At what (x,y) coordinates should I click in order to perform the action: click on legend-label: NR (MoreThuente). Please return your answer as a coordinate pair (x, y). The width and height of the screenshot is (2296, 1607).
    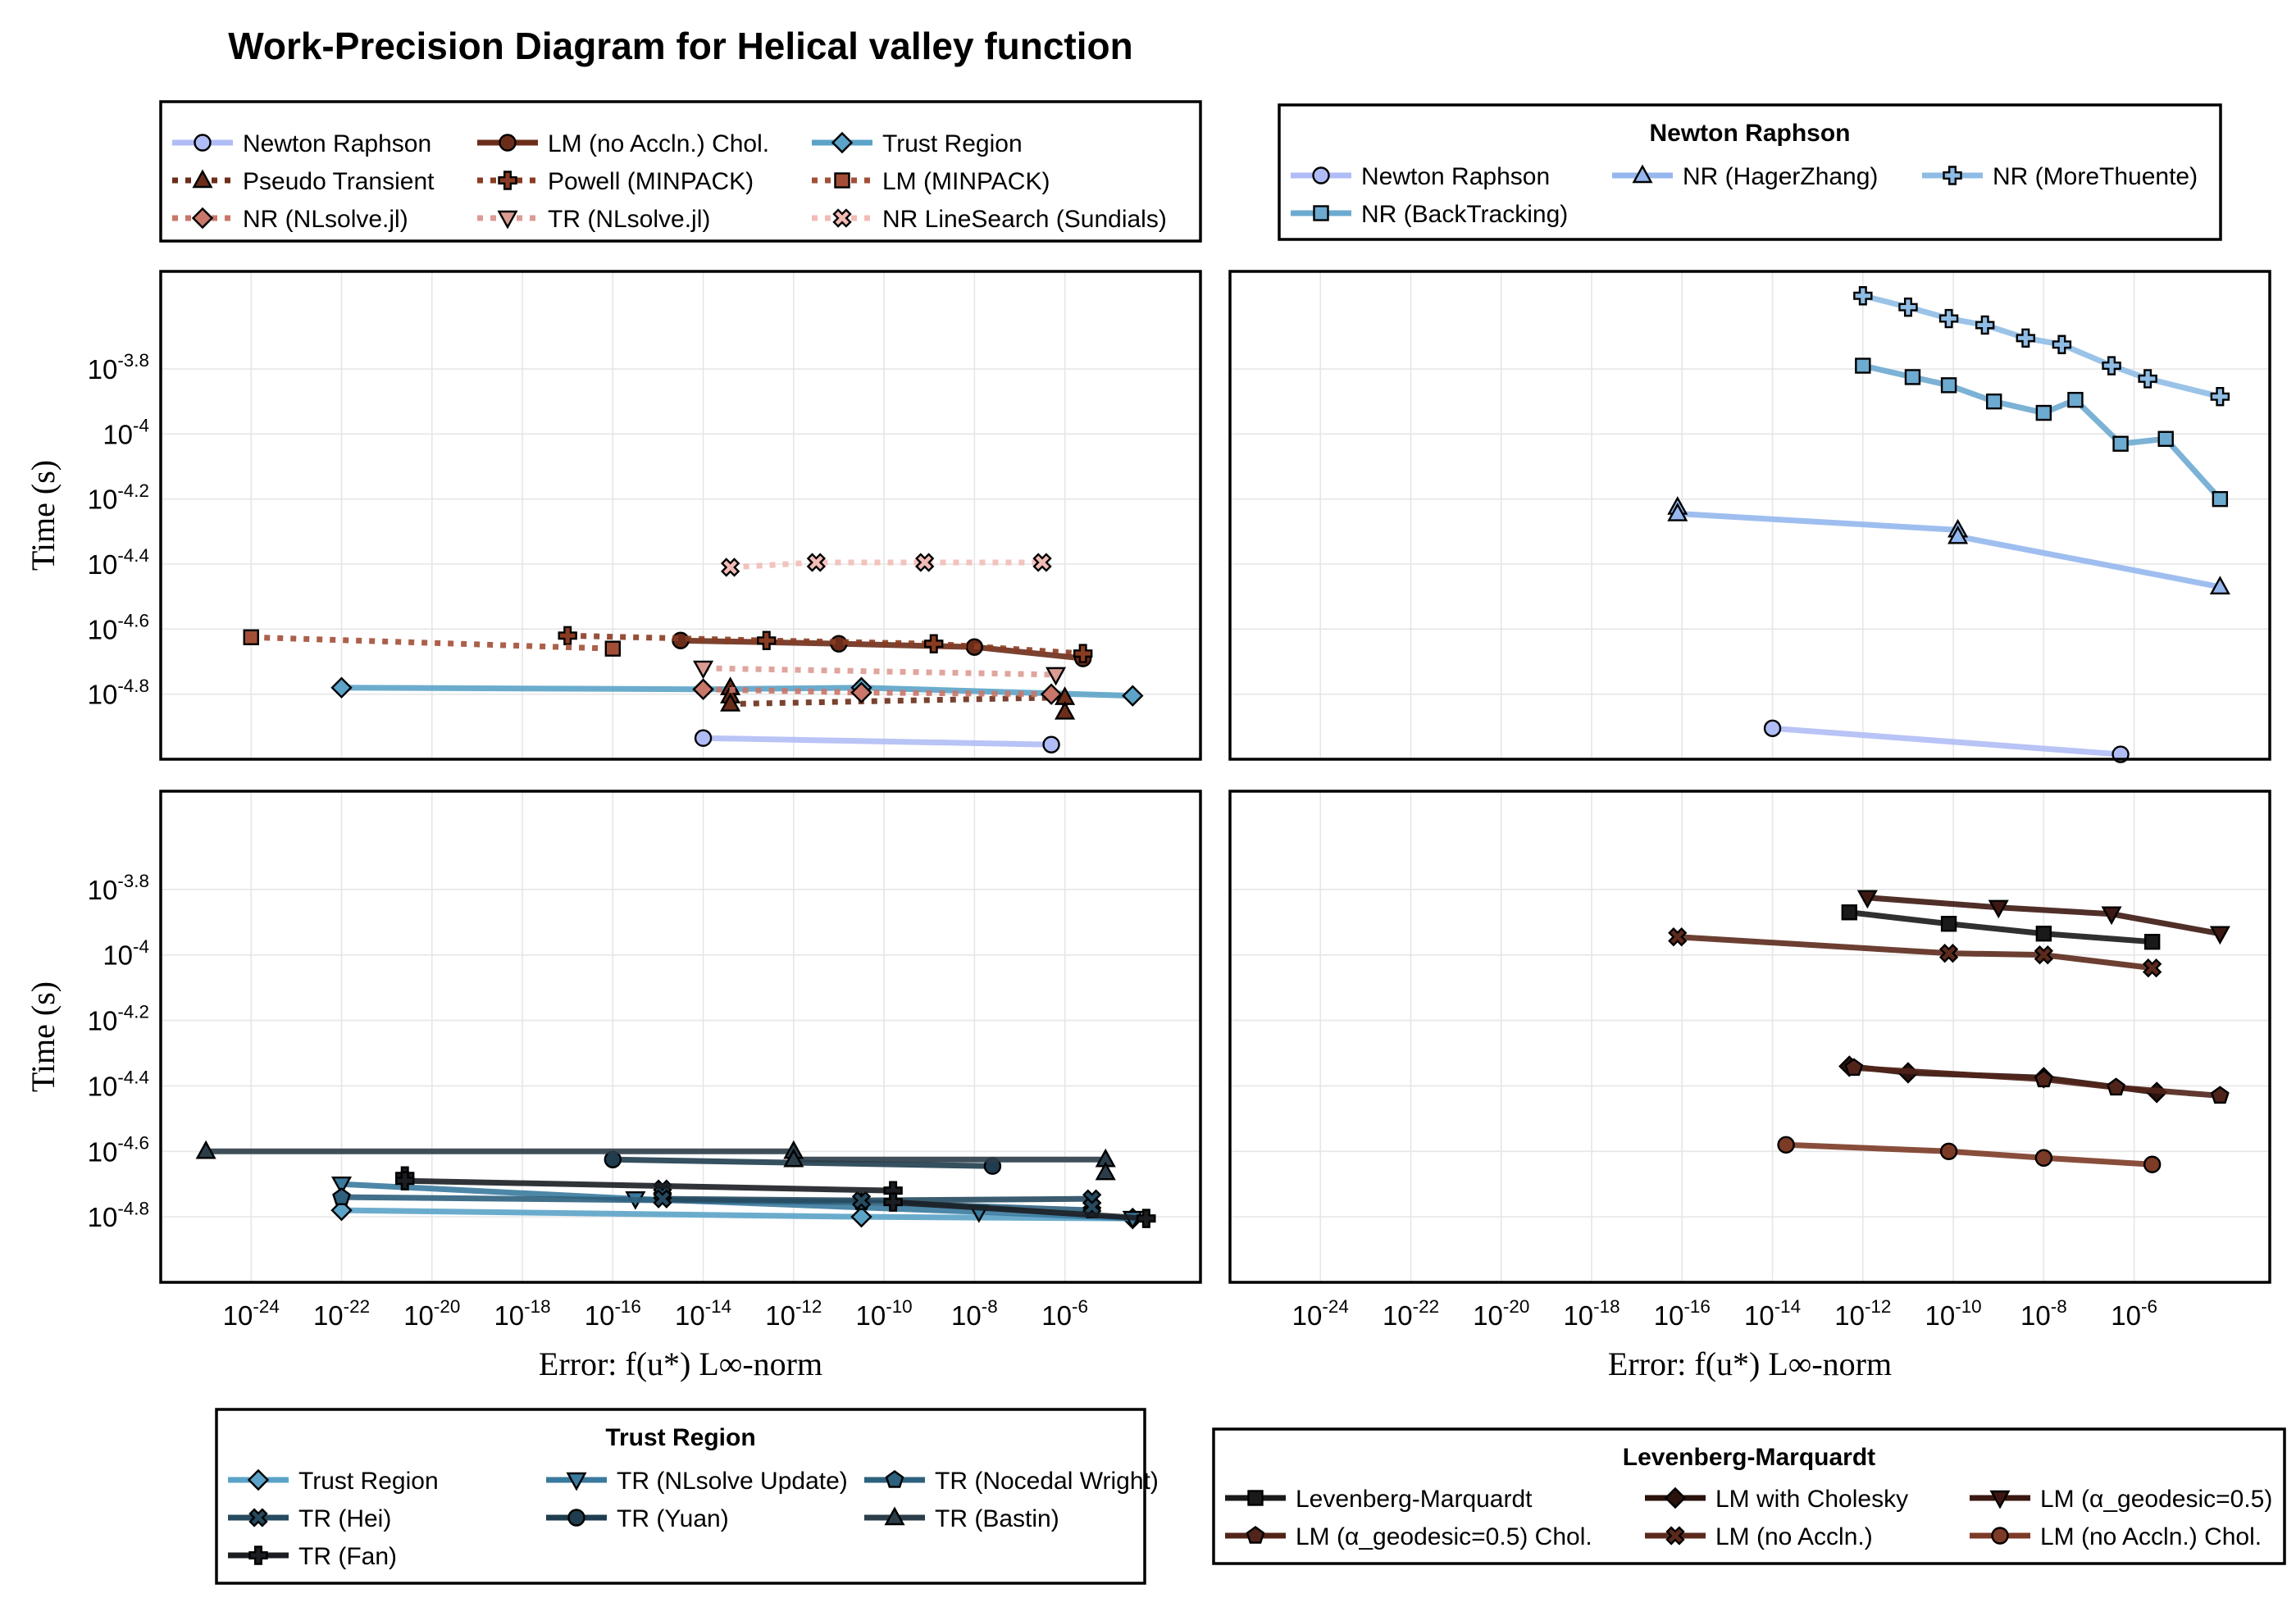
    Looking at the image, I should click on (2095, 176).